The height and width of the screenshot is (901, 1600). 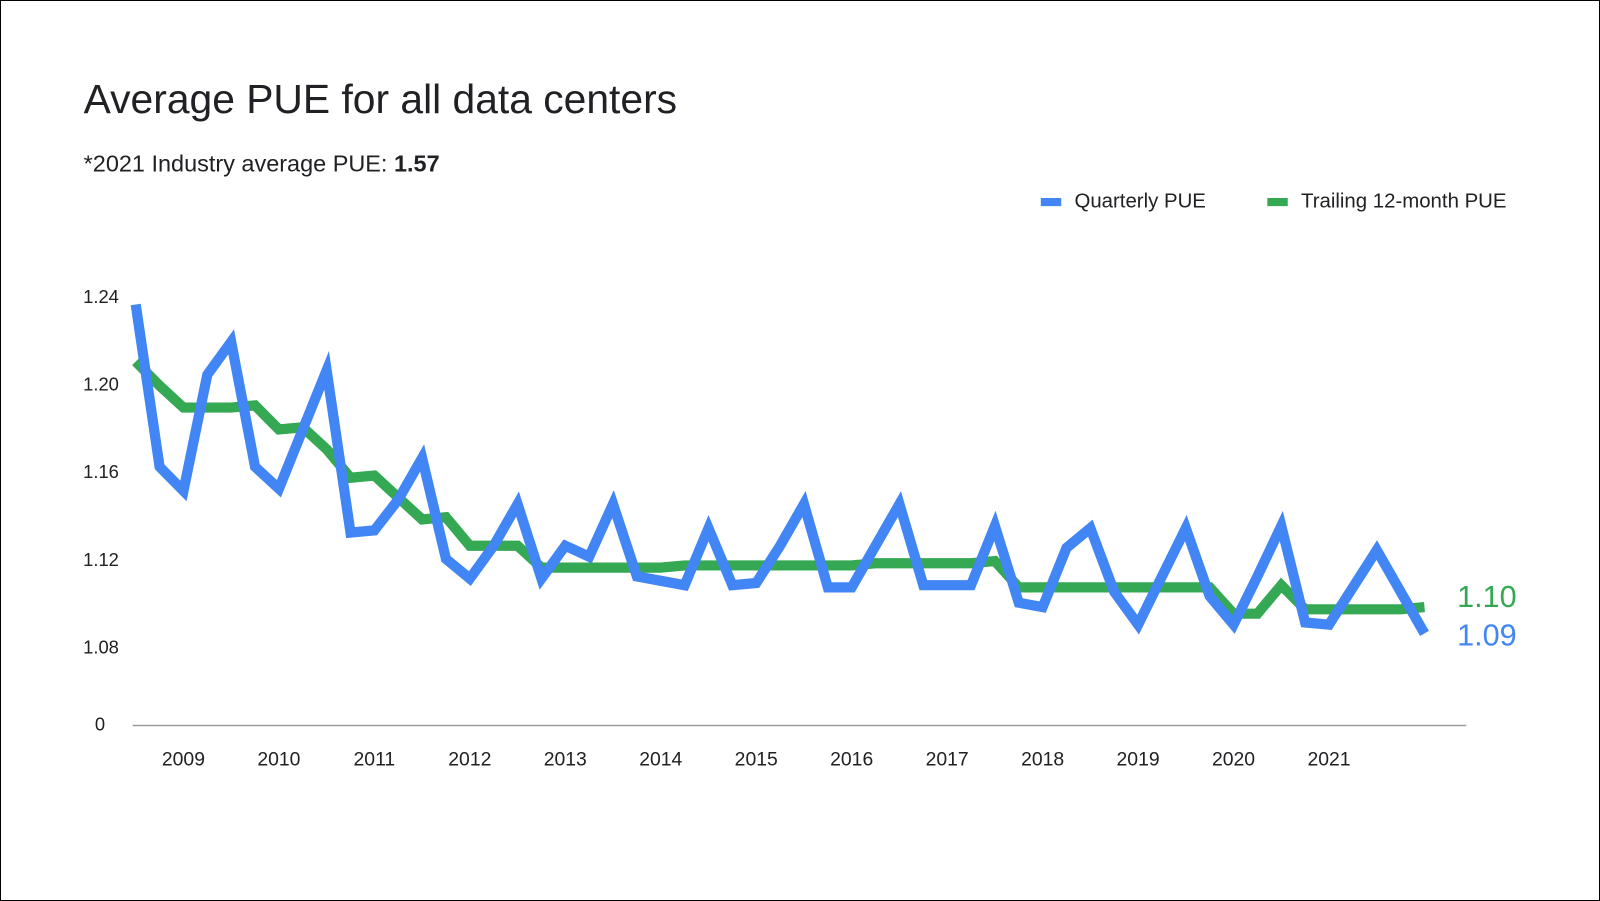 I want to click on y-tick-label: 1.16, so click(x=101, y=471).